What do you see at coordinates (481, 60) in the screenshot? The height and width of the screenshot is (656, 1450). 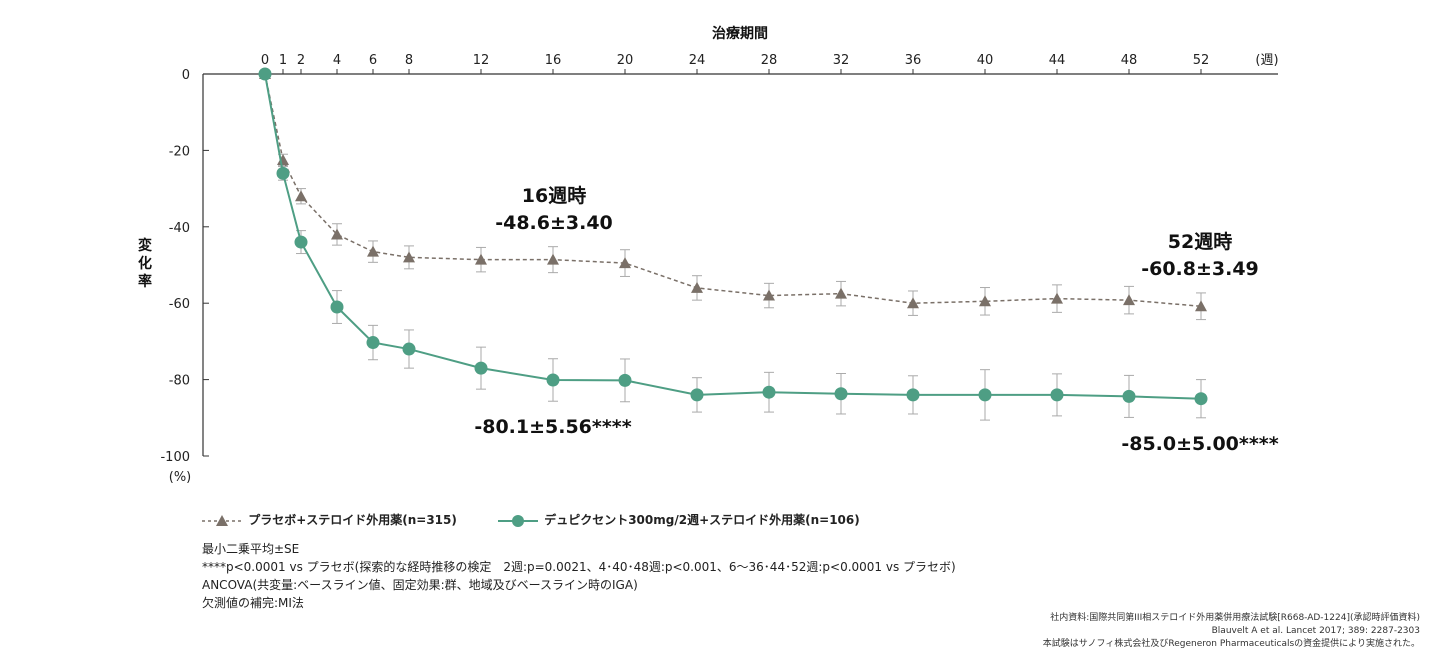 I see `x-tick-label: 12` at bounding box center [481, 60].